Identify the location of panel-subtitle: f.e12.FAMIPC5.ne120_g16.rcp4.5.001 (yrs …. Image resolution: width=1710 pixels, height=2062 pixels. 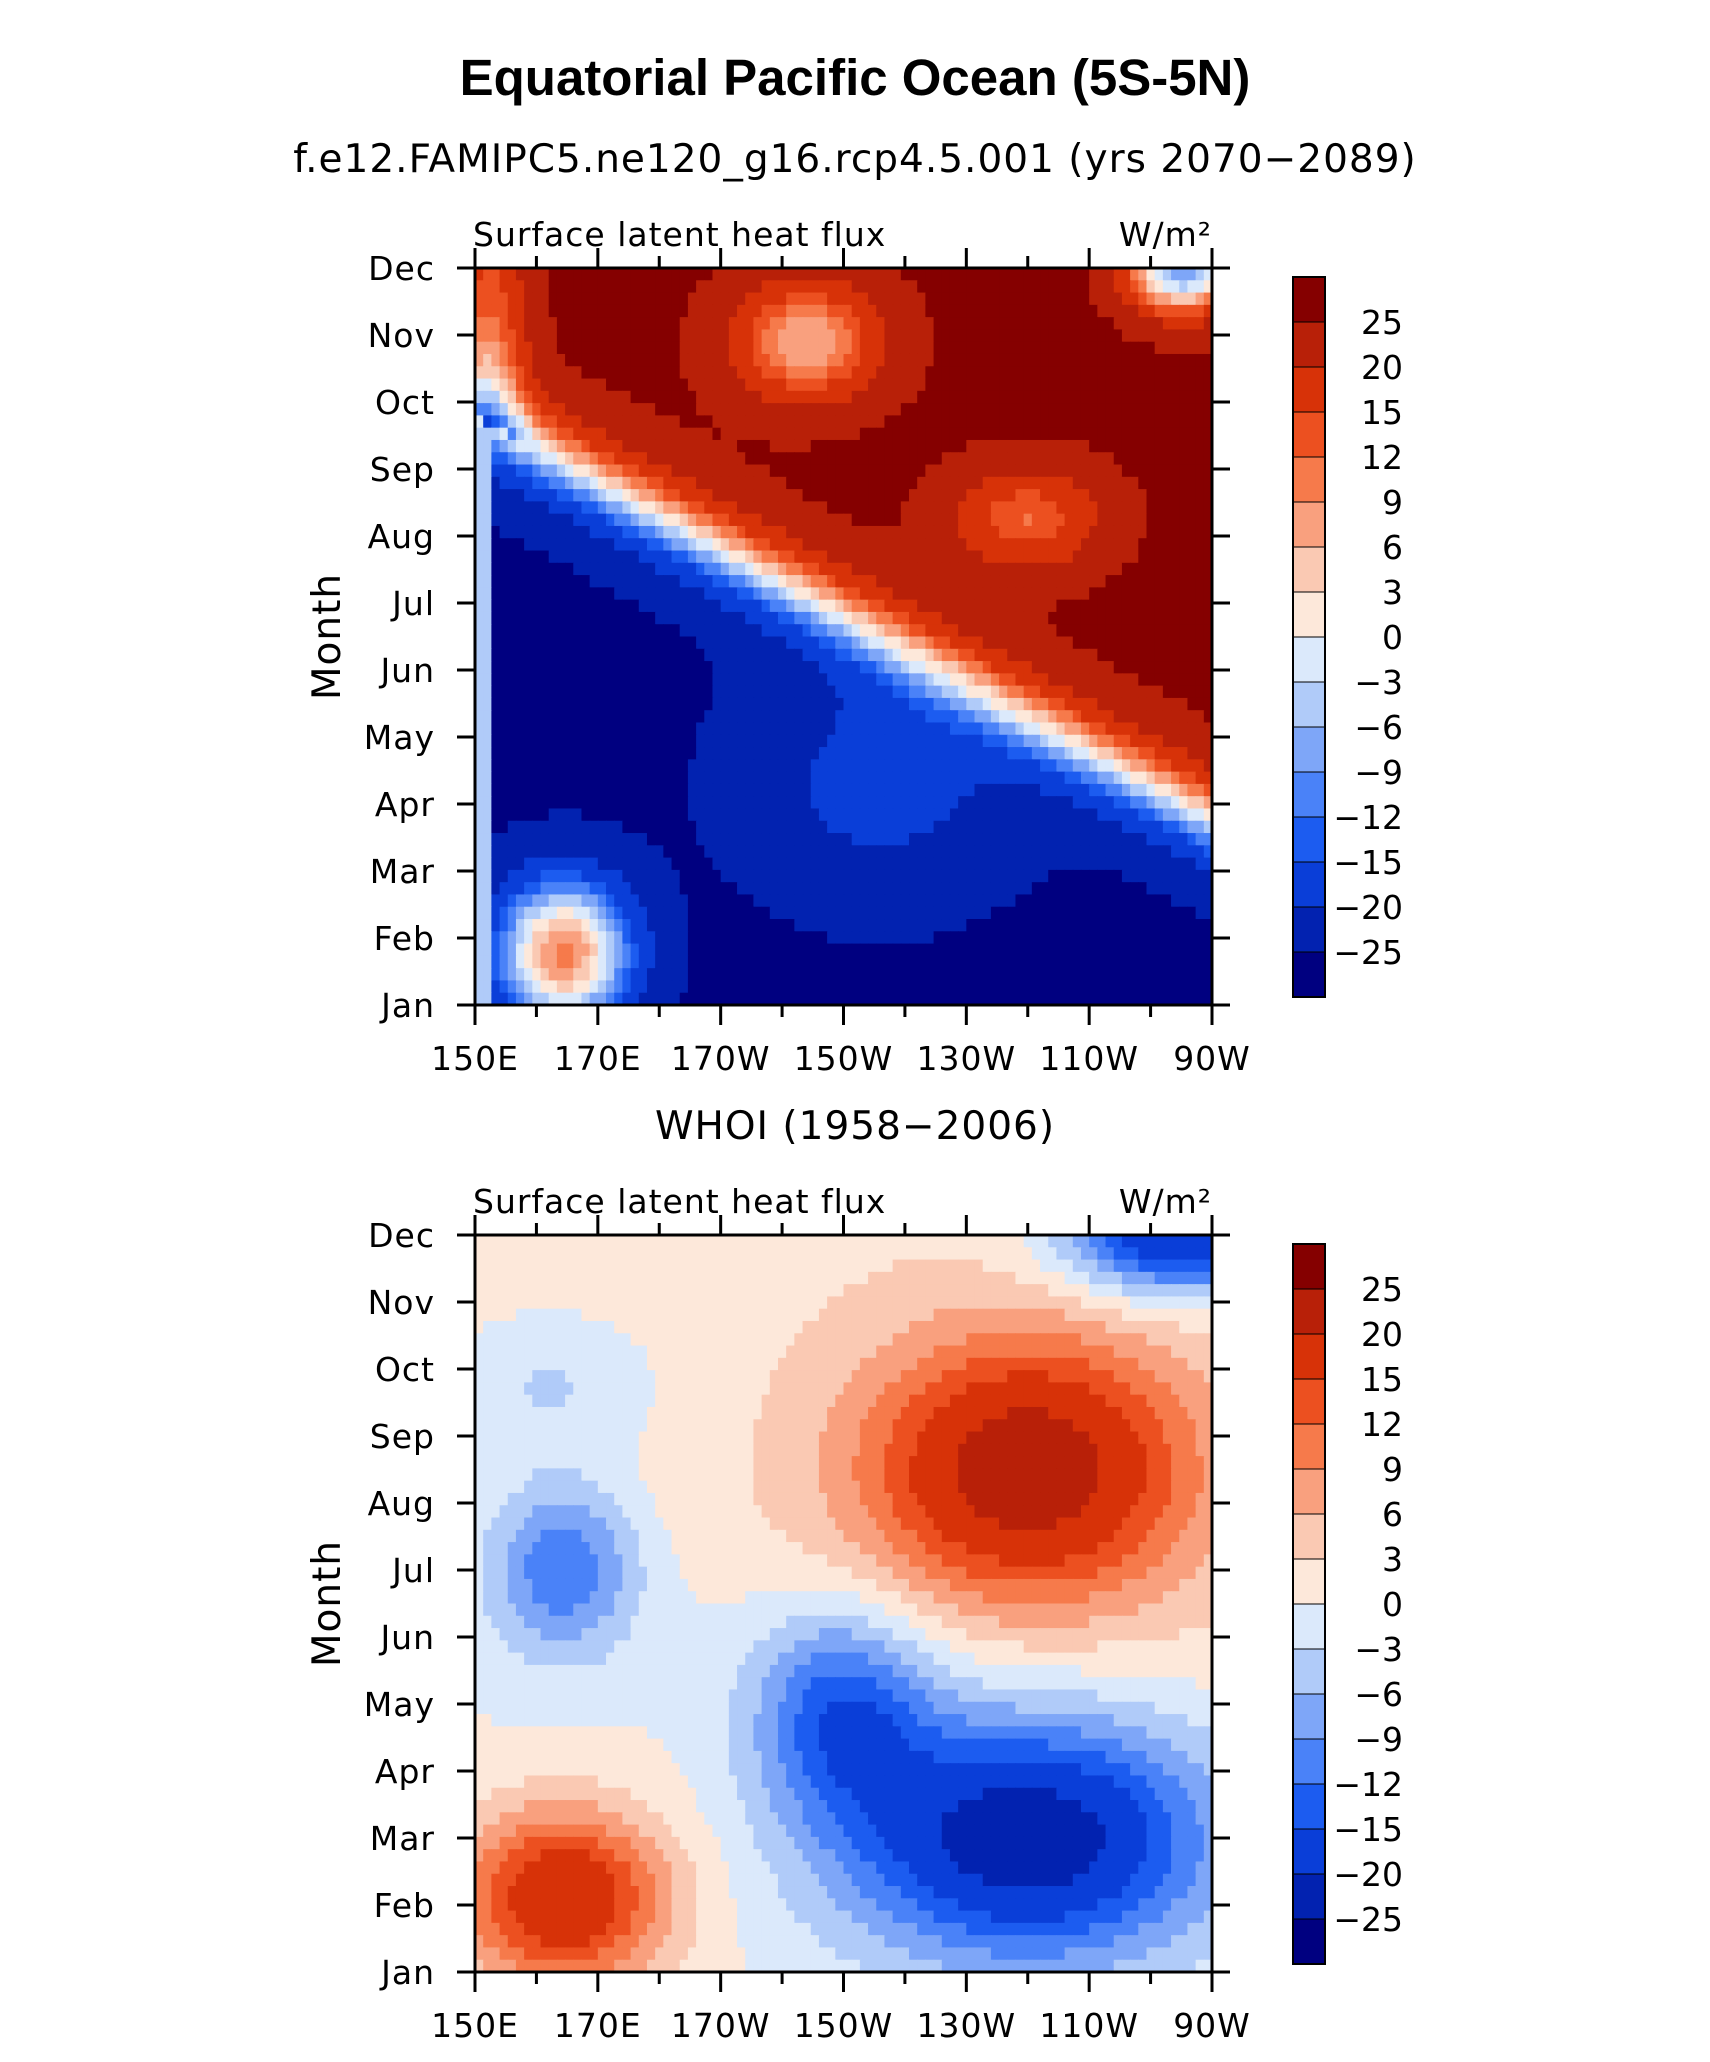
(854, 159).